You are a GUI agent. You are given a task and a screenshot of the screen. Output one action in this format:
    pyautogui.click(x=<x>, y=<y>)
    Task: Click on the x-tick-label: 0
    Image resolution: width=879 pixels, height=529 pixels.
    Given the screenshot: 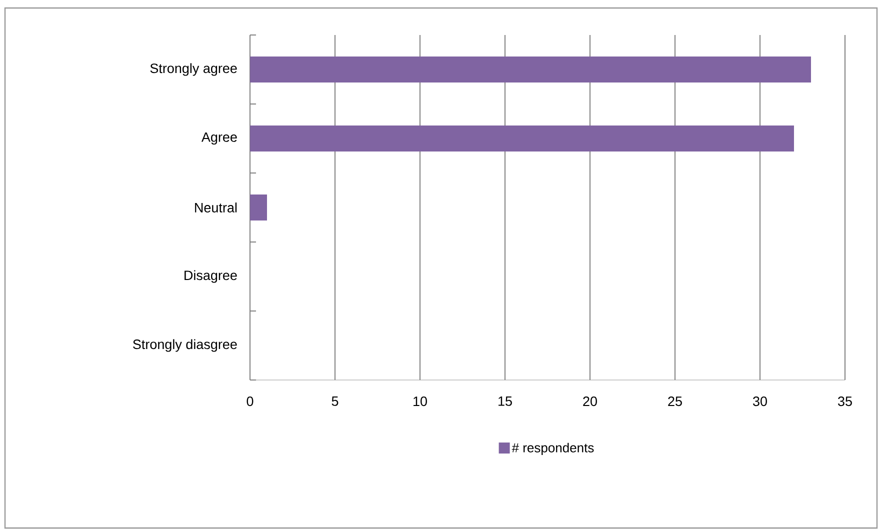 What is the action you would take?
    pyautogui.click(x=250, y=401)
    